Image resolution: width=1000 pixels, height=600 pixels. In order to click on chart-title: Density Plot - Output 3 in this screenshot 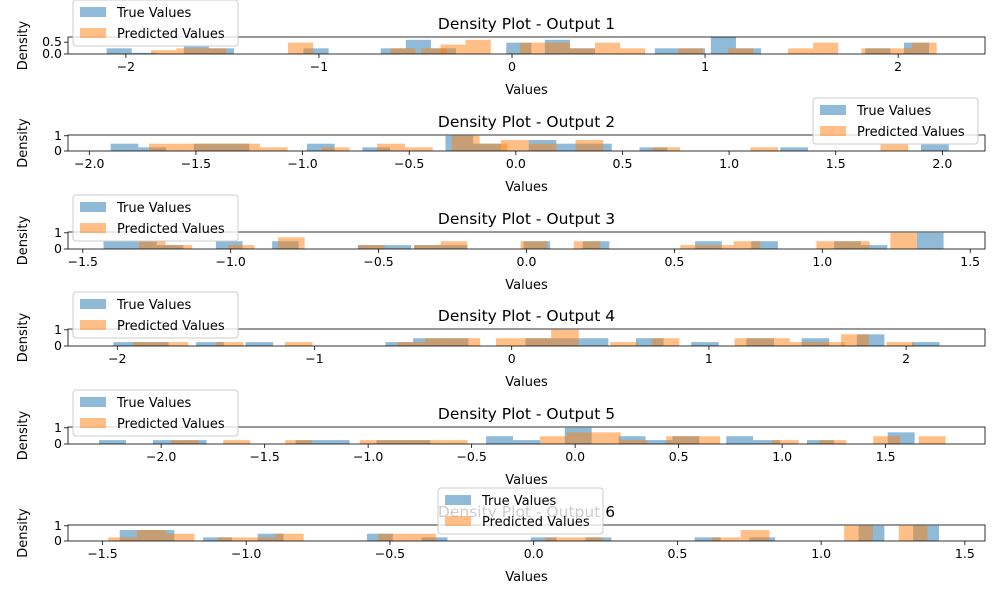, I will do `click(526, 219)`.